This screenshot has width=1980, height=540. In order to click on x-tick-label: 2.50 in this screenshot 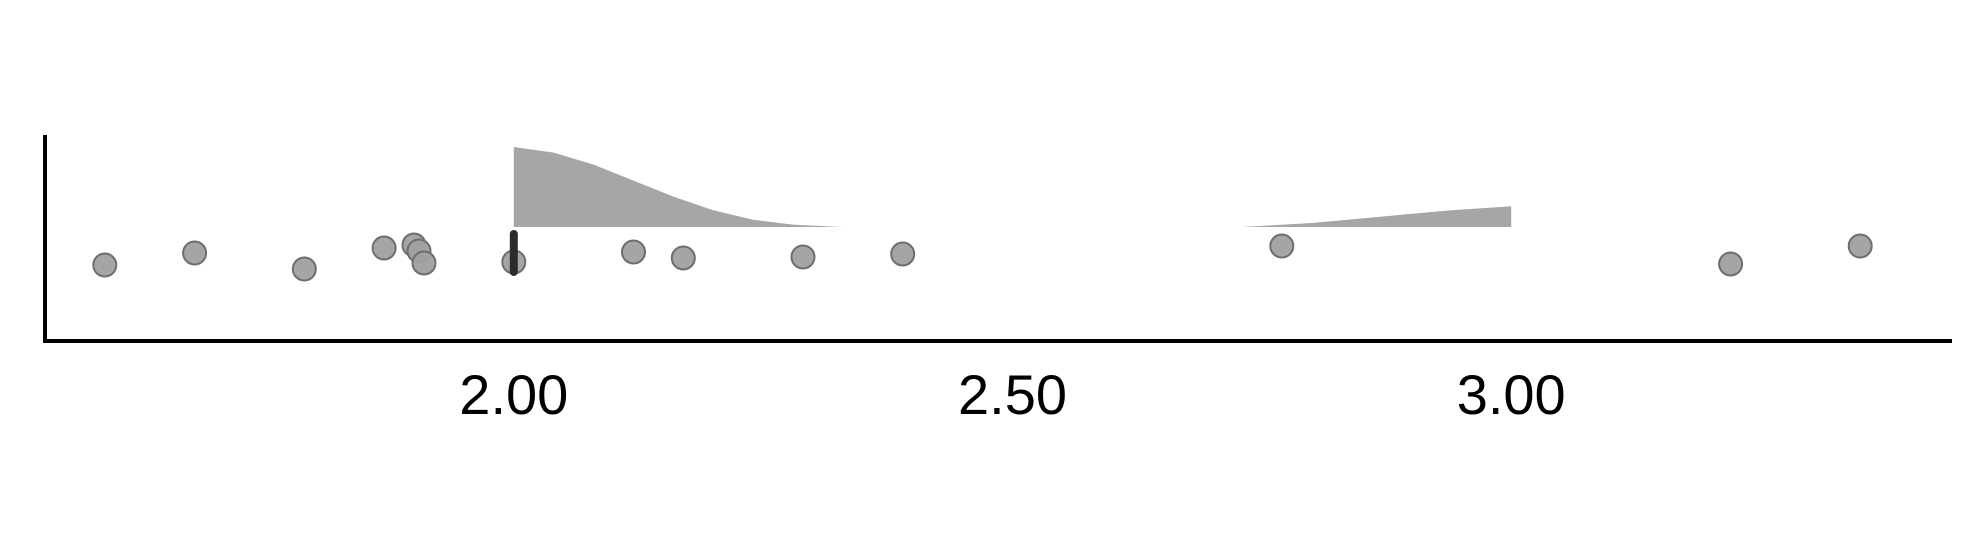, I will do `click(1012, 394)`.